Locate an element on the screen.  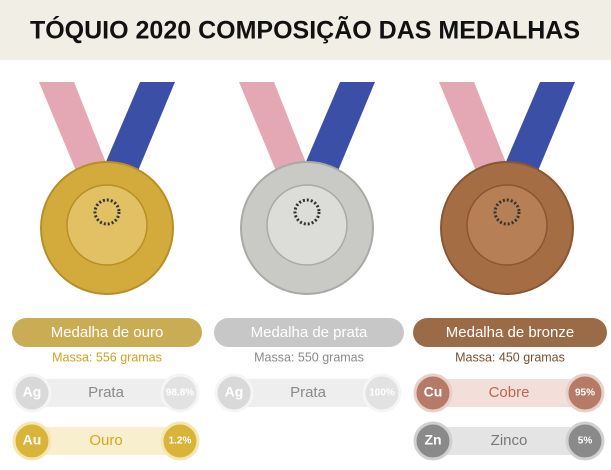
title-band is located at coordinates (305, 30).